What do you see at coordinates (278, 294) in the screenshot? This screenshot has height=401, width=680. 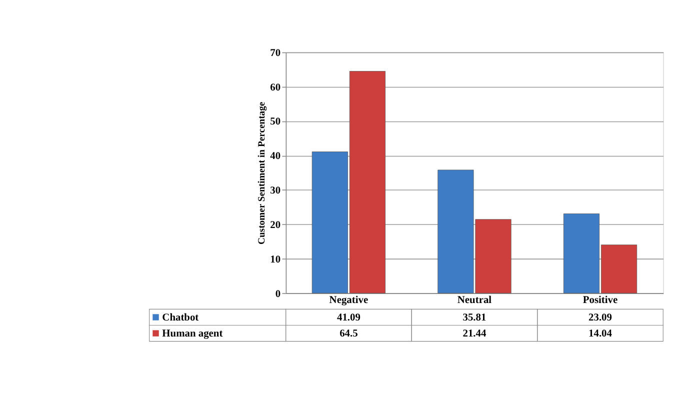 I see `y-tick-label: 0` at bounding box center [278, 294].